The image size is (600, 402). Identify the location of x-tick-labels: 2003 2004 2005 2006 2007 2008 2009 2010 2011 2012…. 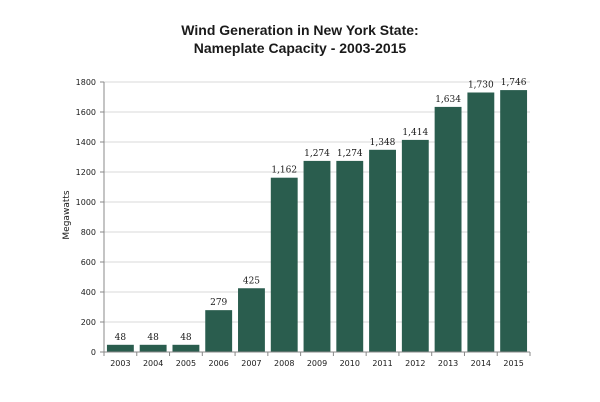
(317, 363).